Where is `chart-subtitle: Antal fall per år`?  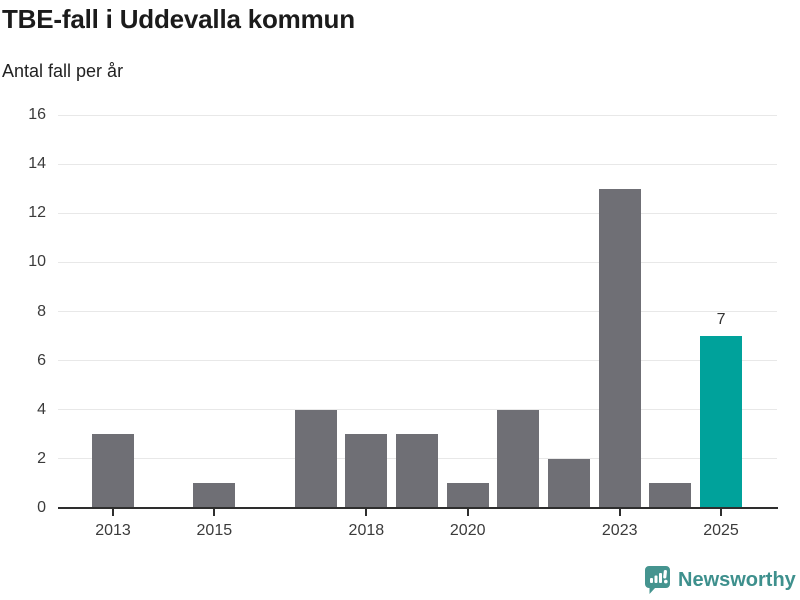 chart-subtitle: Antal fall per år is located at coordinates (63, 71).